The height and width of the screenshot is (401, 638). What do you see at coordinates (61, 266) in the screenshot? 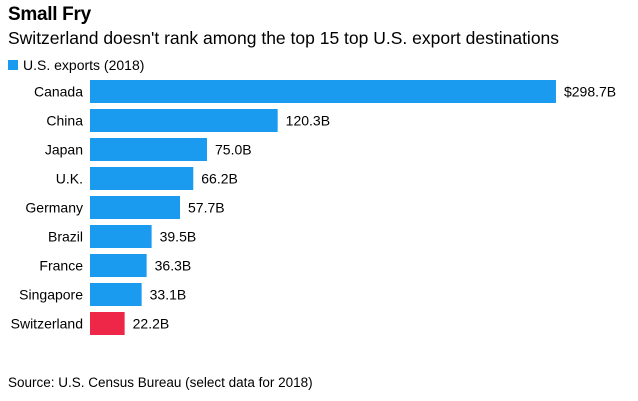
I see `category-label-france: France` at bounding box center [61, 266].